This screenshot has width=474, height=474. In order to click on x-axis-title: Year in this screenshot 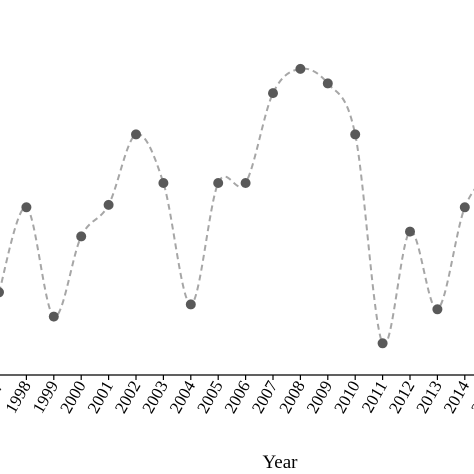, I will do `click(280, 462)`.